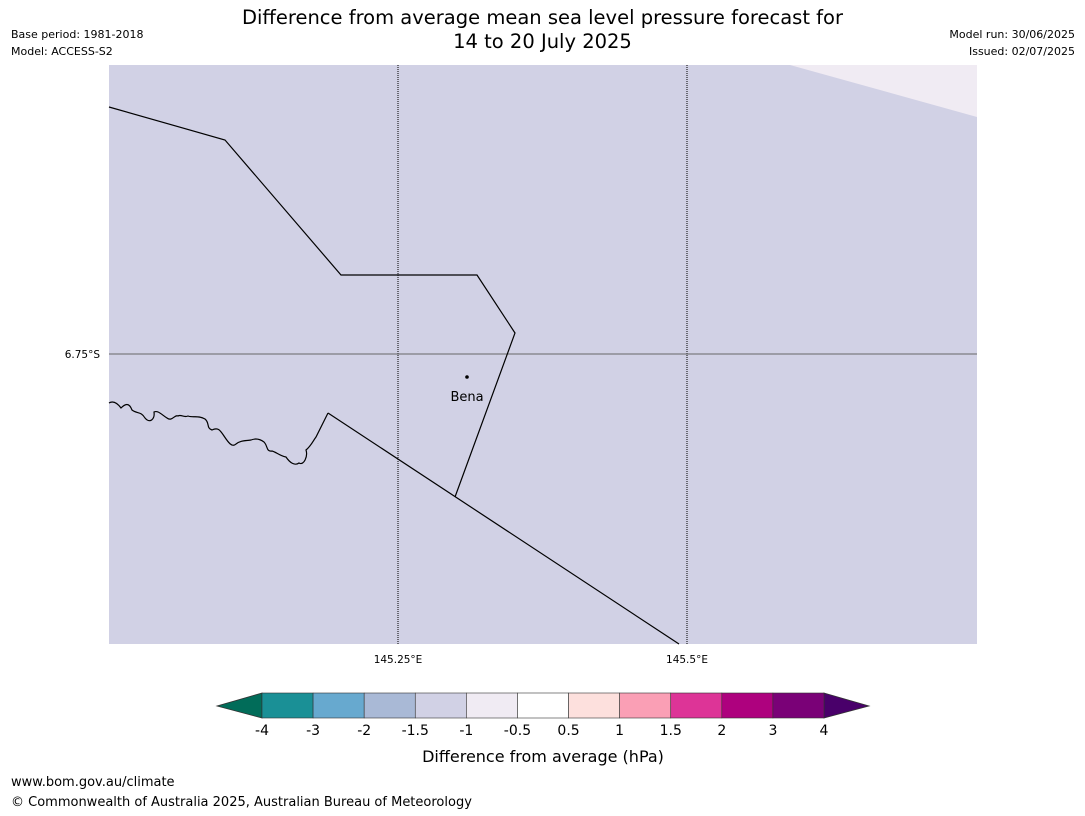 Image resolution: width=1085 pixels, height=816 pixels. I want to click on colorbar-tick-label: 2, so click(721, 731).